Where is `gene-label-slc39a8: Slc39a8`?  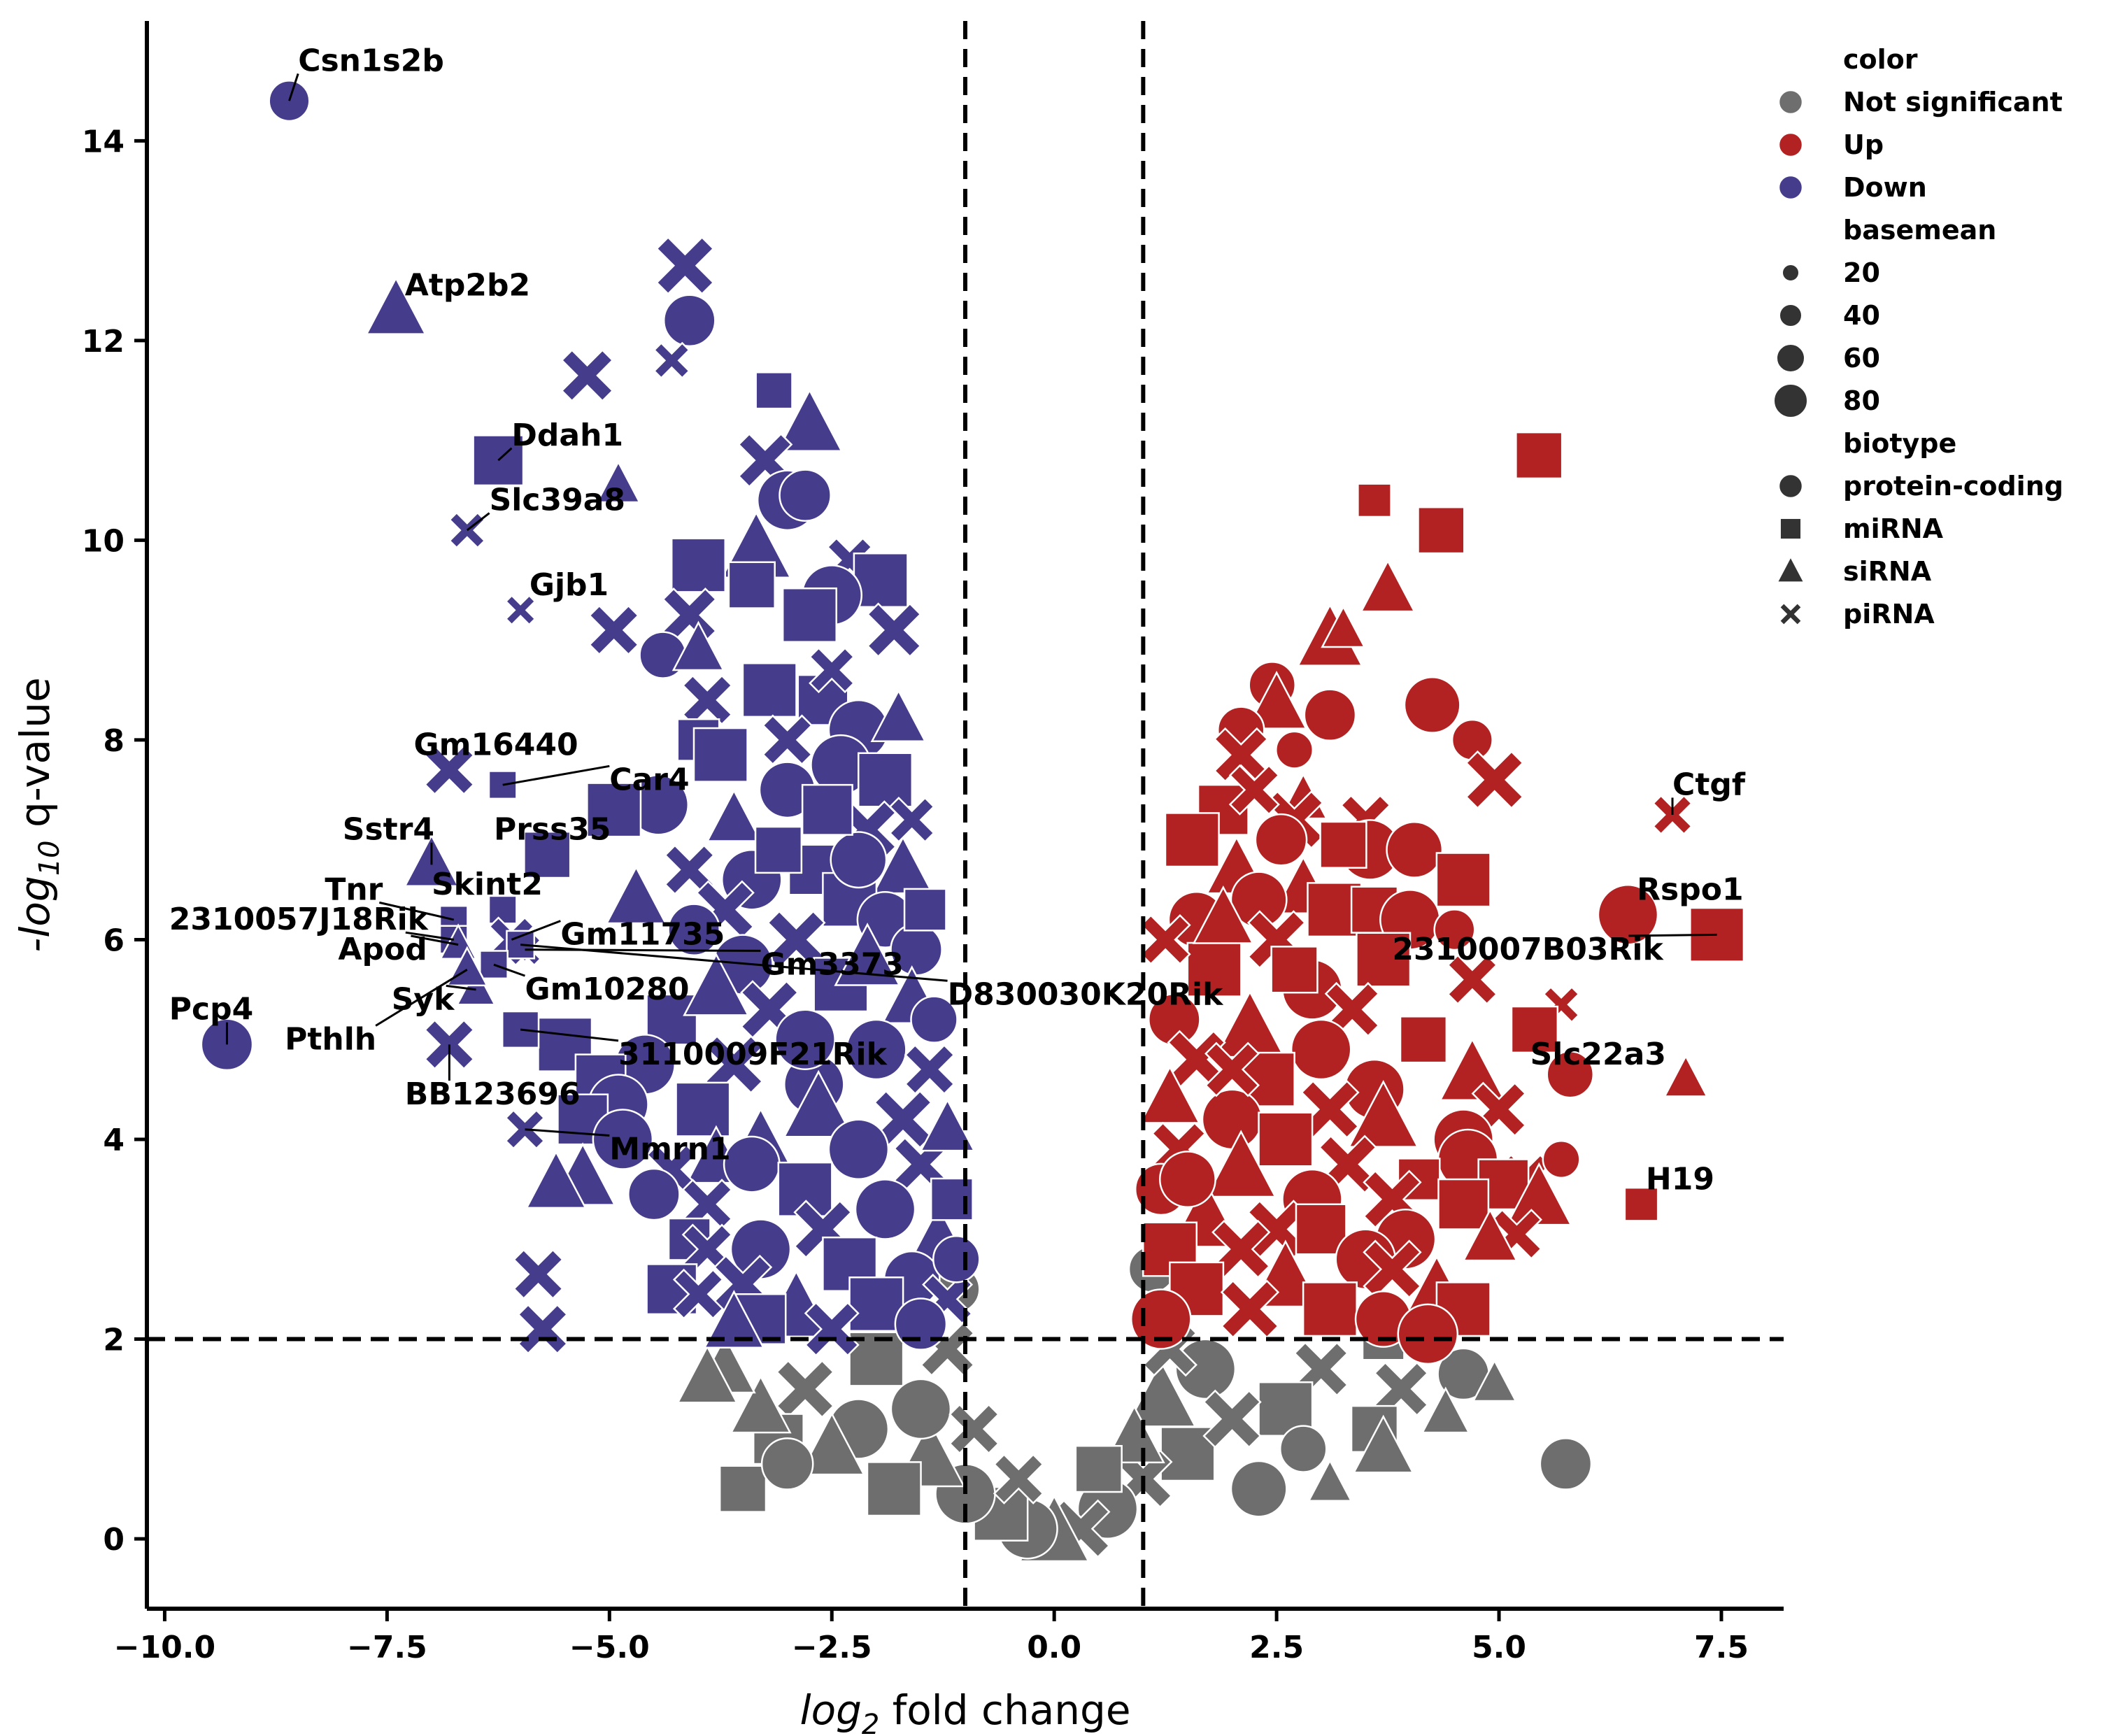
gene-label-slc39a8: Slc39a8 is located at coordinates (557, 501).